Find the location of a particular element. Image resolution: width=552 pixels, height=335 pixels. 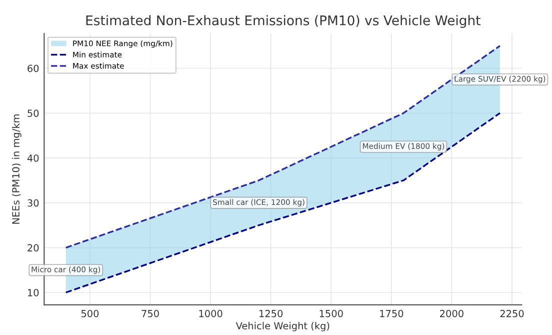

y-tick-label: 10 is located at coordinates (33, 292).